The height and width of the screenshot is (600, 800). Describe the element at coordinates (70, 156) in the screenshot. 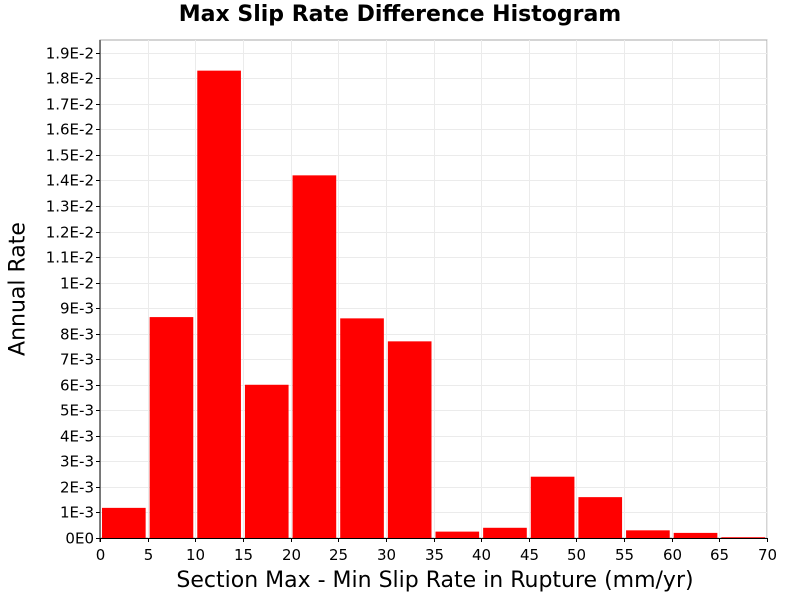

I see `y-tick-label: 1.5E-2` at that location.